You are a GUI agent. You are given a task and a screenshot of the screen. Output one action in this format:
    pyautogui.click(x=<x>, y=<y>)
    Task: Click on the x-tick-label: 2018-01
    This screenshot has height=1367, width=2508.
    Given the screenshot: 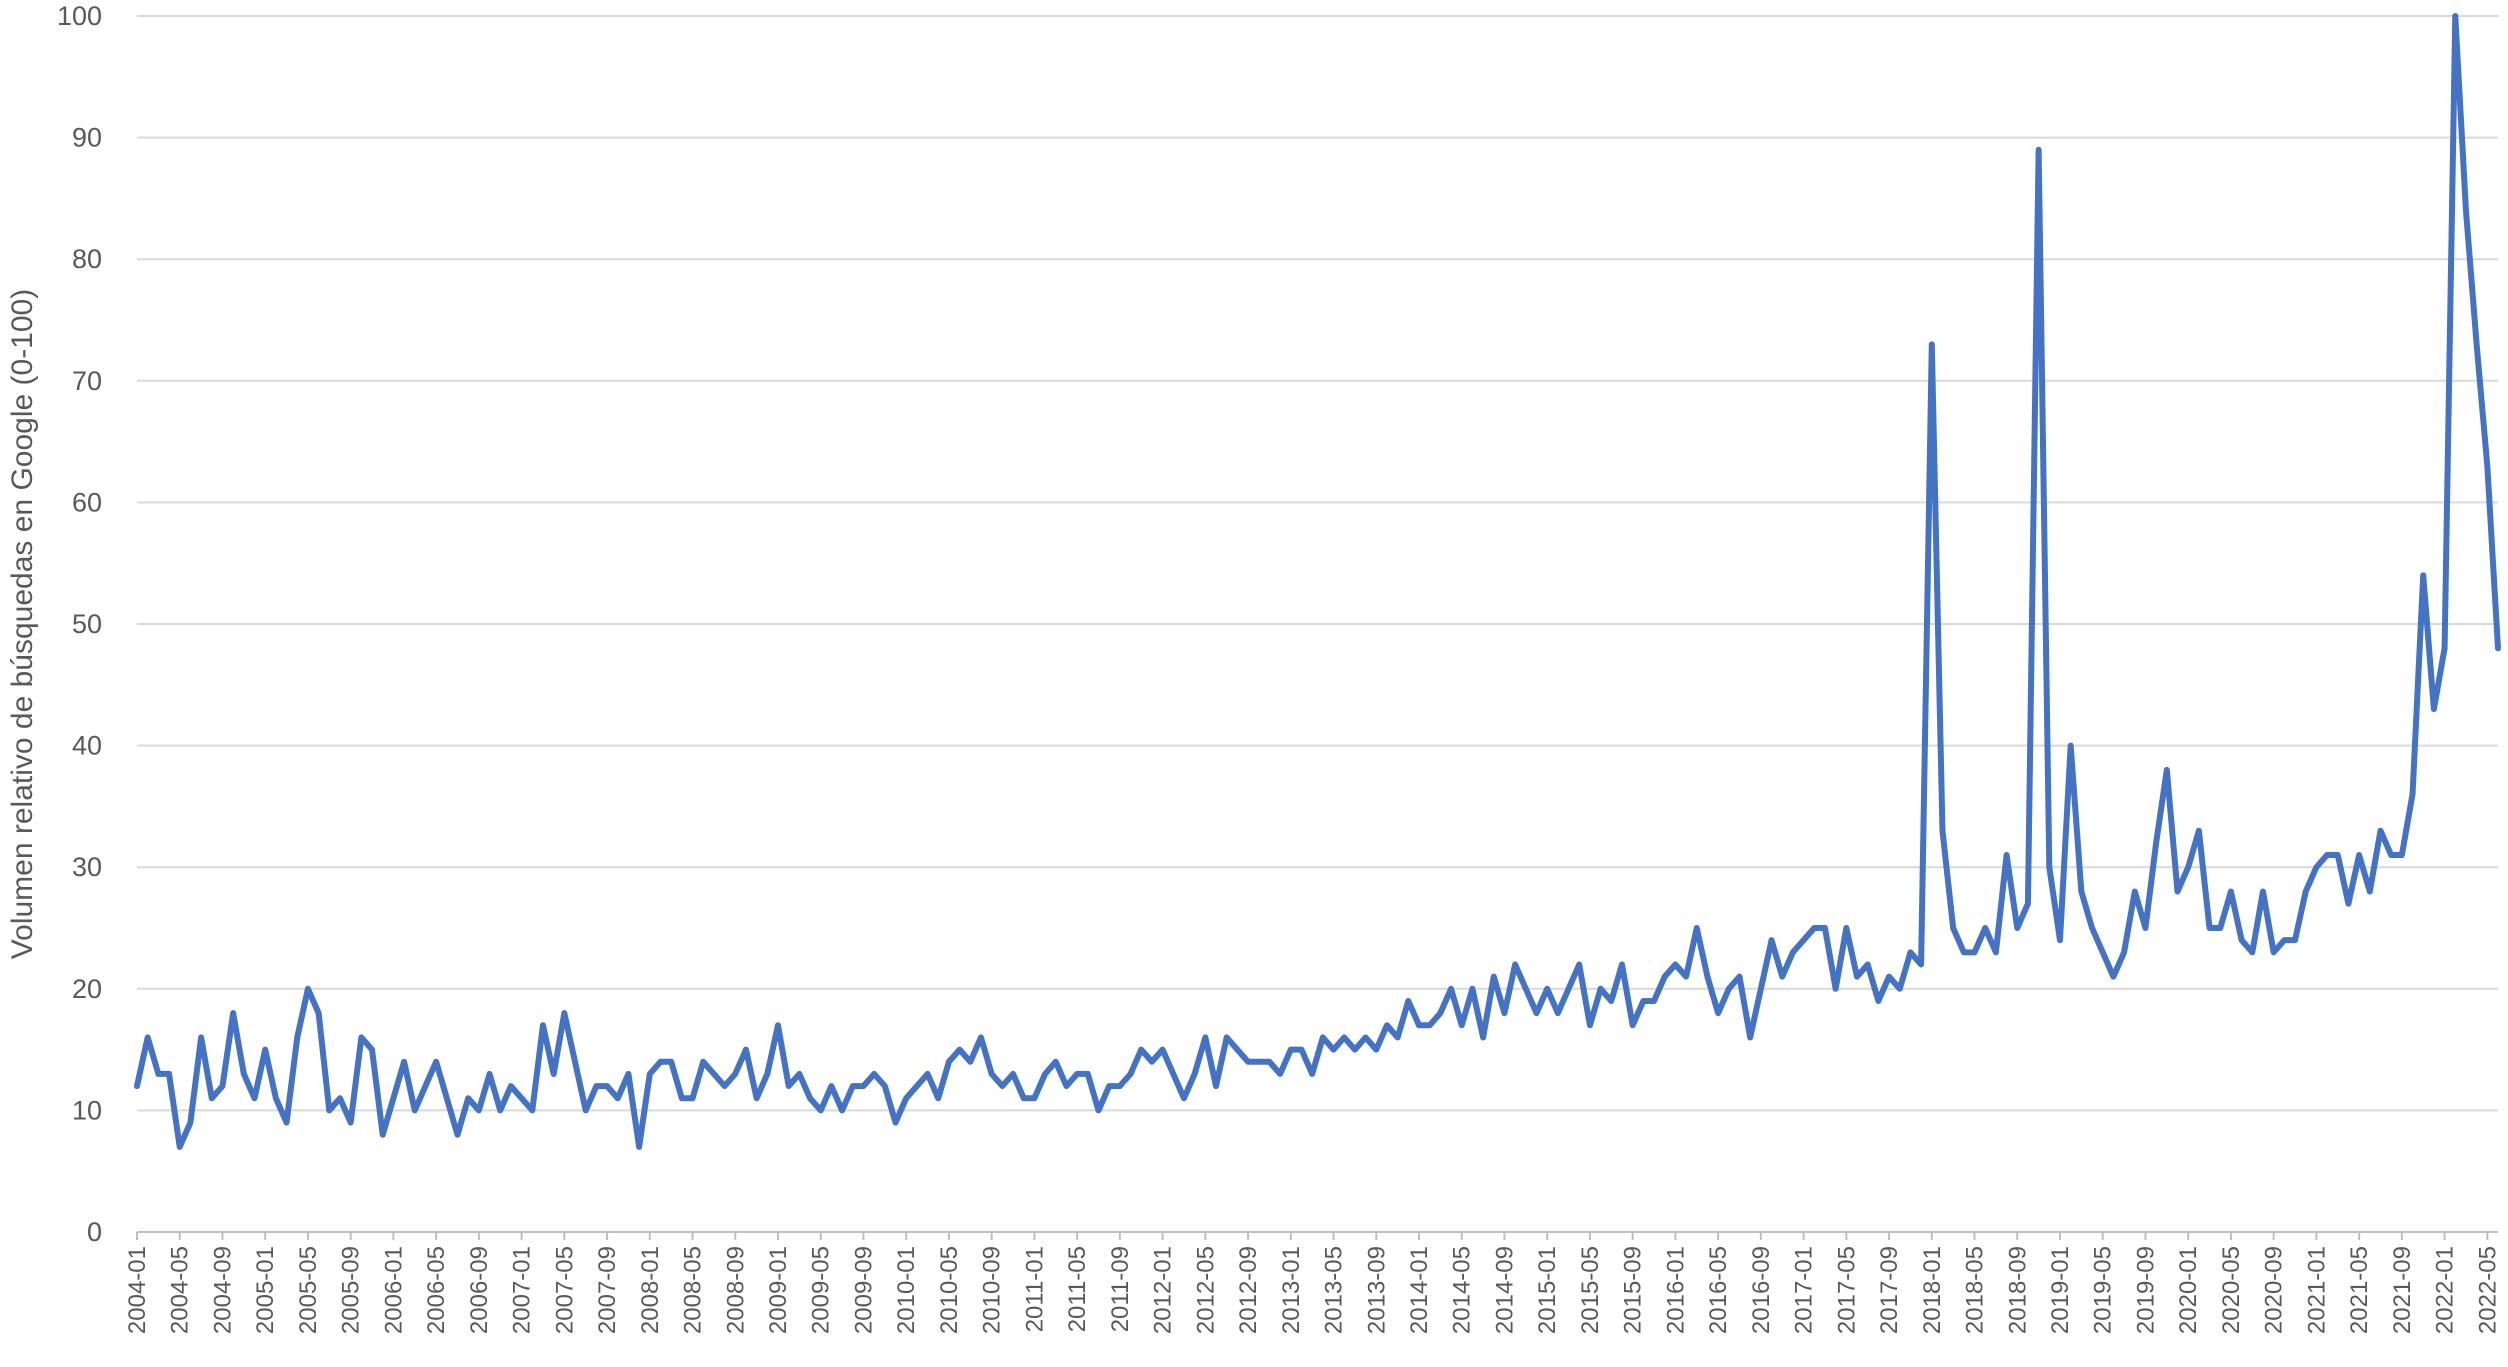 What is the action you would take?
    pyautogui.click(x=1932, y=1290)
    